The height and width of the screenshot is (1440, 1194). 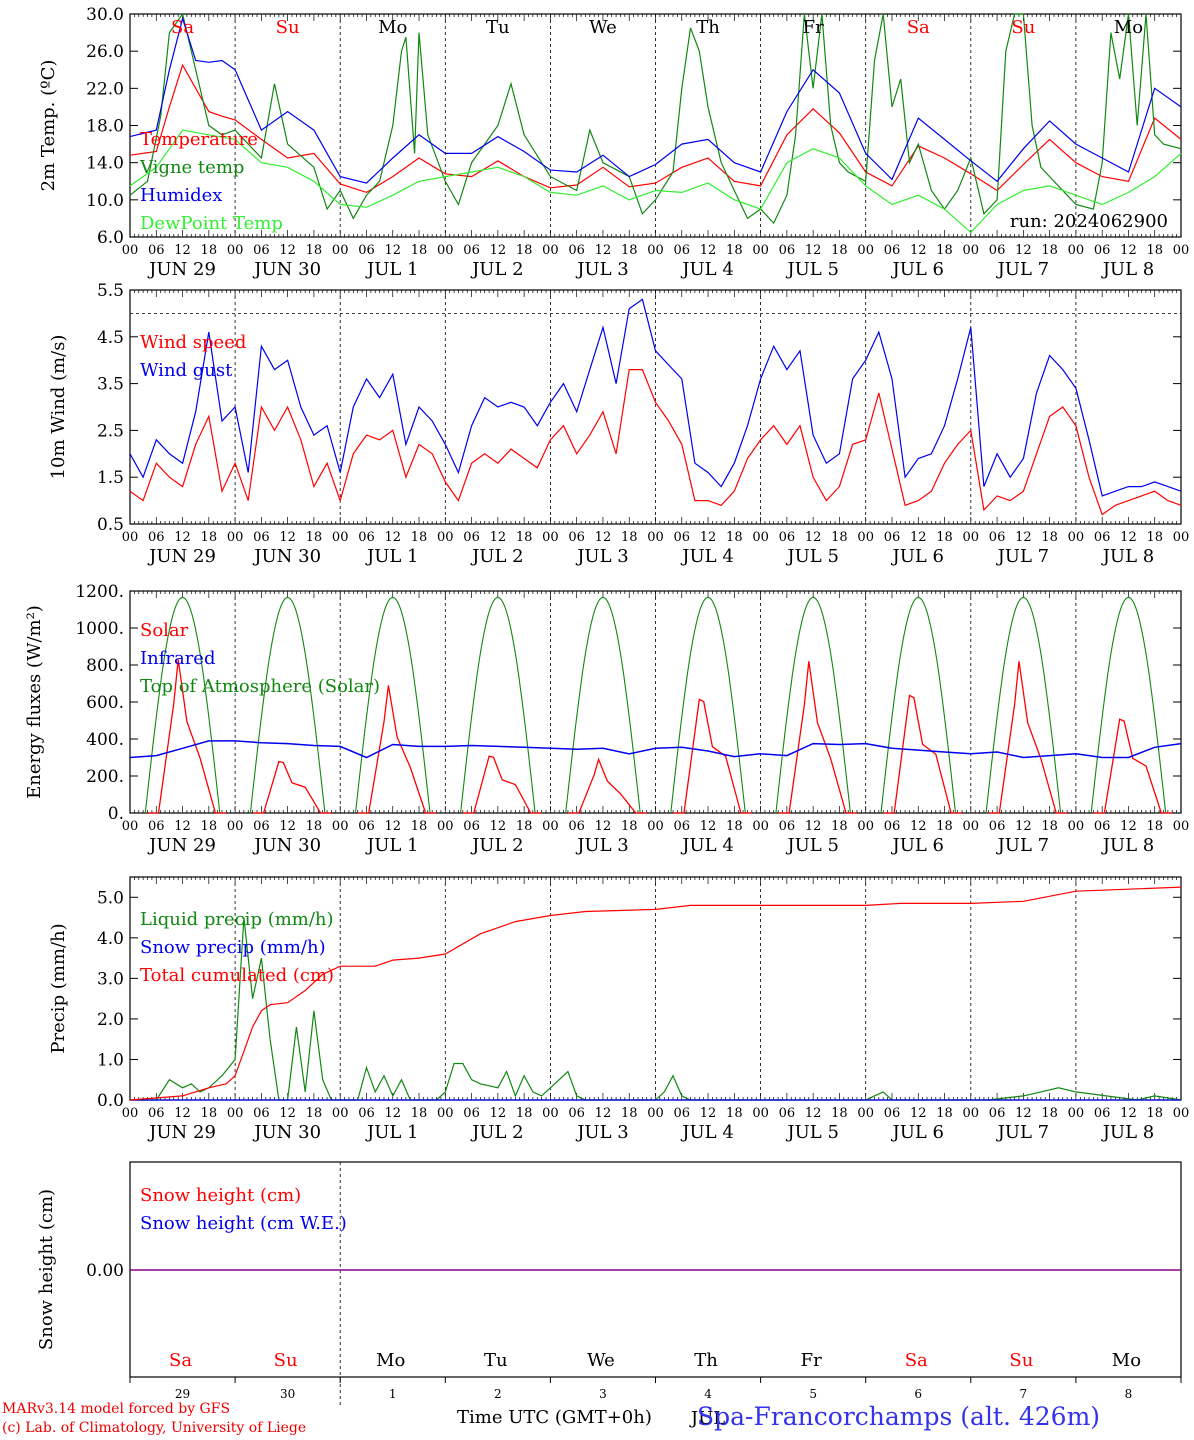 What do you see at coordinates (287, 1394) in the screenshot?
I see `snow-day-number-1: 30` at bounding box center [287, 1394].